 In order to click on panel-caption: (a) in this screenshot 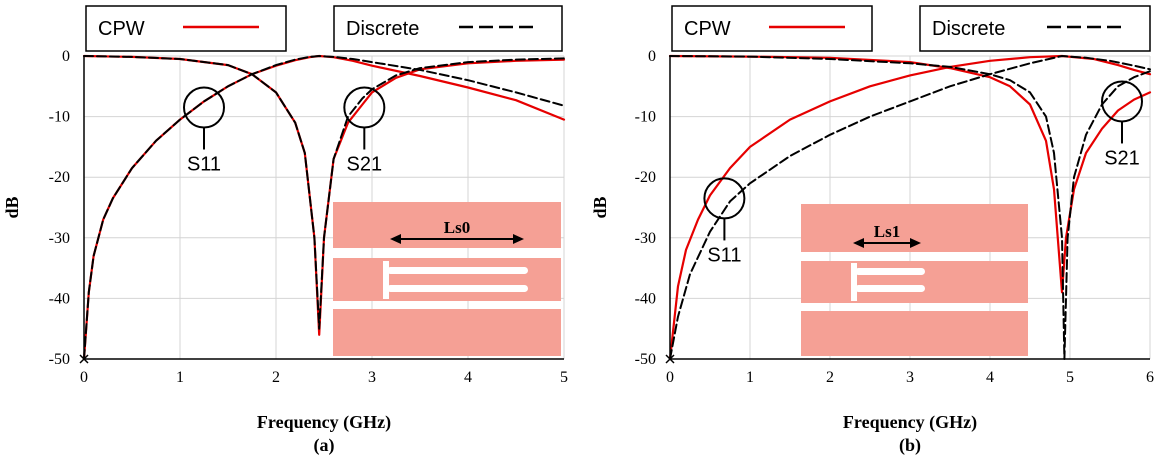, I will do `click(324, 445)`.